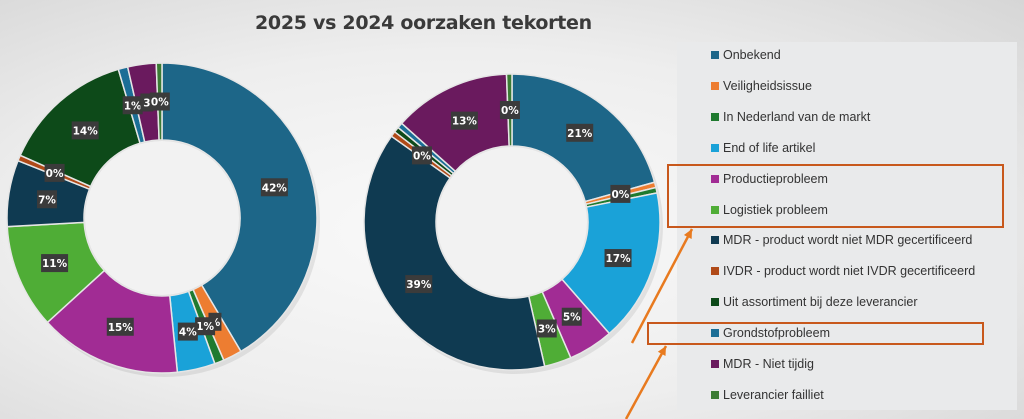  Describe the element at coordinates (835, 196) in the screenshot. I see `highlight-box-production-logistics` at that location.